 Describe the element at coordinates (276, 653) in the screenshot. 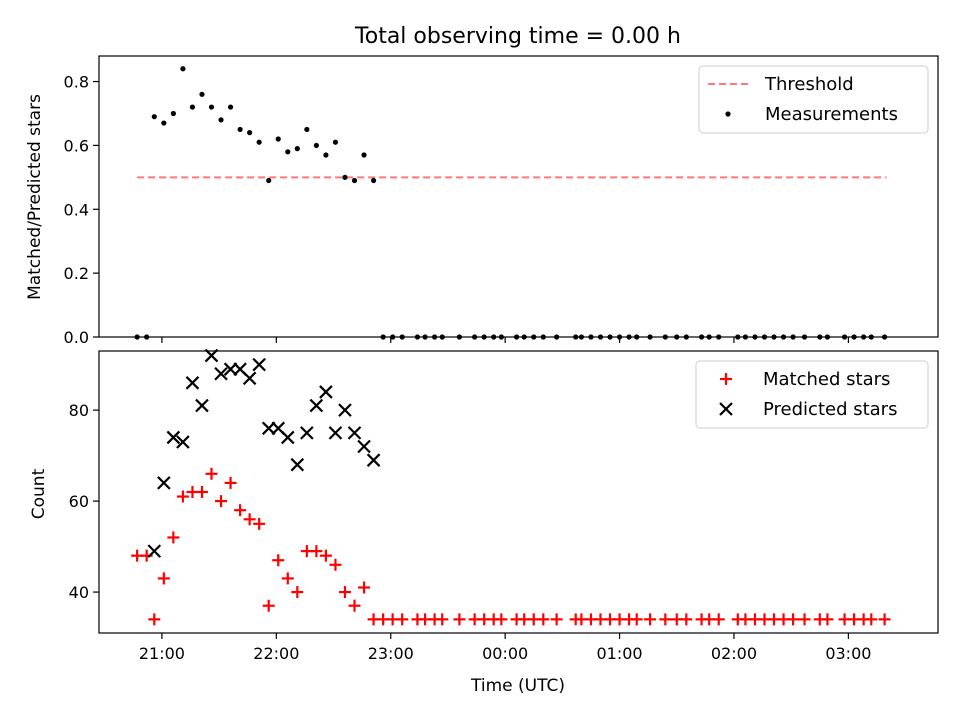

I see `x-tick-label: 22:00` at that location.